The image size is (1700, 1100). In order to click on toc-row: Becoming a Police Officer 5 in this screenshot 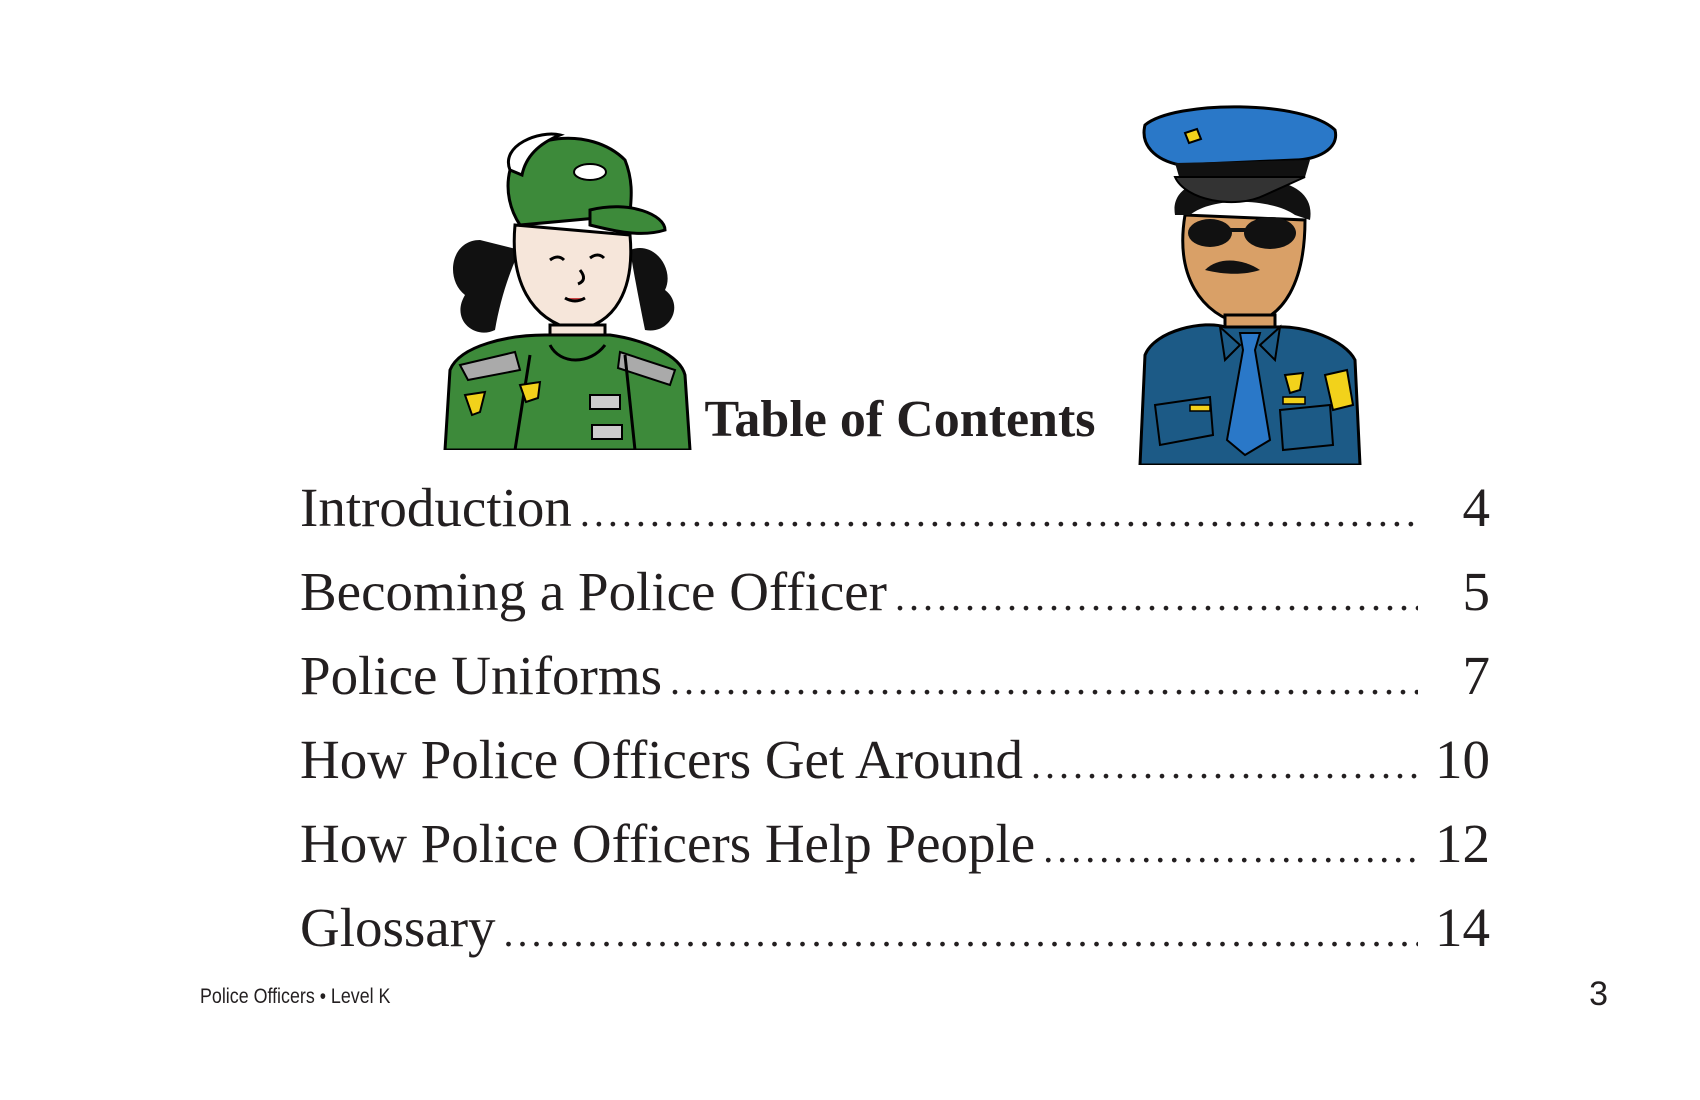, I will do `click(895, 592)`.